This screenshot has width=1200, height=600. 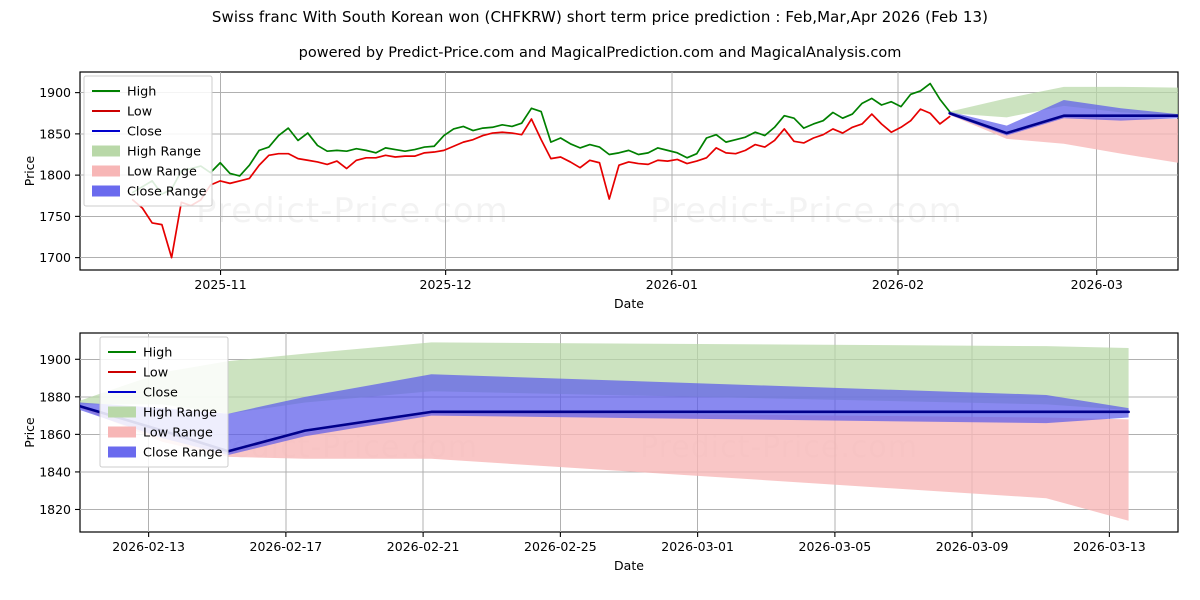 What do you see at coordinates (55, 434) in the screenshot?
I see `y-tick-label: 1860` at bounding box center [55, 434].